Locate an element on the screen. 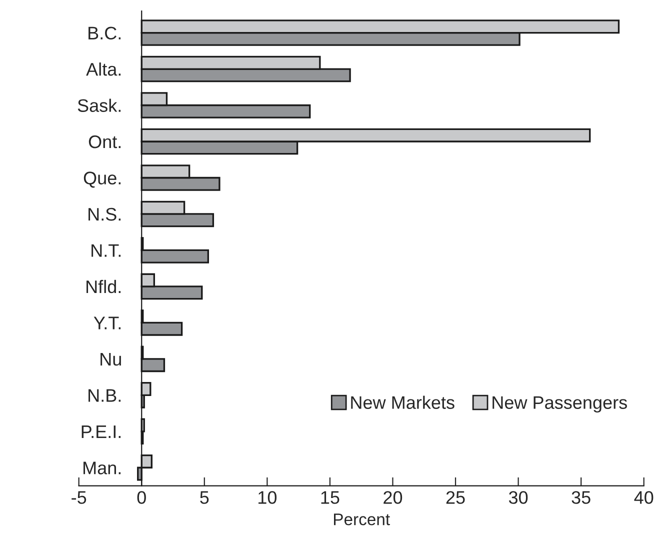  x-tick-label: 30 is located at coordinates (518, 497).